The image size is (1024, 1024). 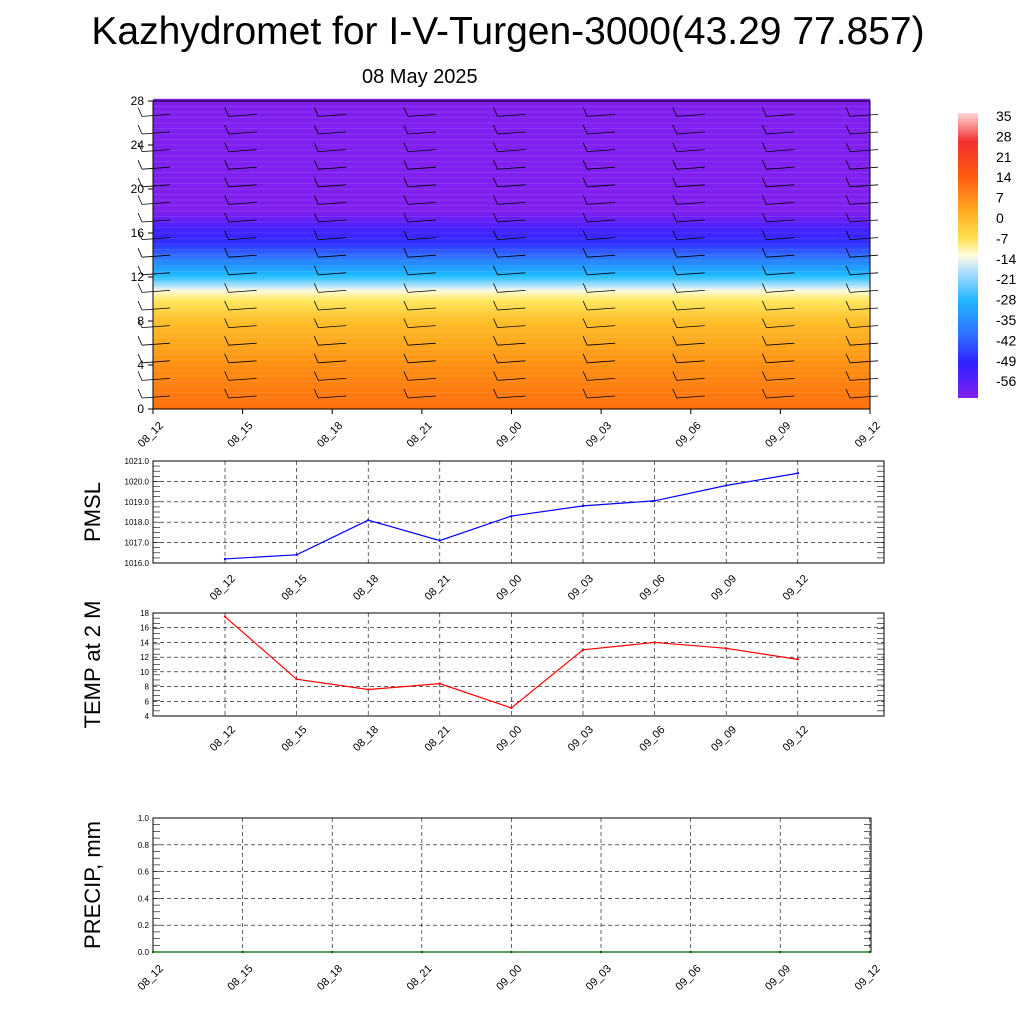 I want to click on x-tick-label: 08_12, so click(x=223, y=588).